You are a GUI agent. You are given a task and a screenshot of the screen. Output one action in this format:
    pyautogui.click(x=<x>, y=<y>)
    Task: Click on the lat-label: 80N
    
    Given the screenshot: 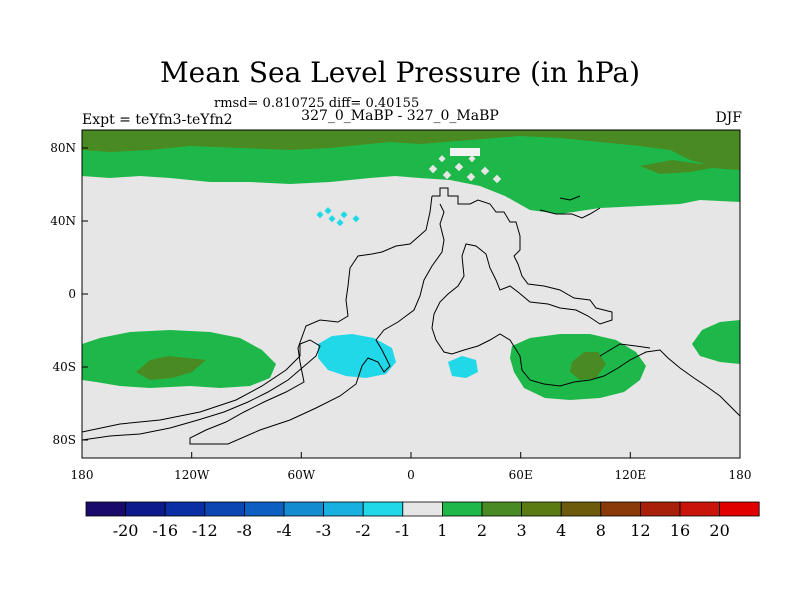 What is the action you would take?
    pyautogui.click(x=63, y=148)
    